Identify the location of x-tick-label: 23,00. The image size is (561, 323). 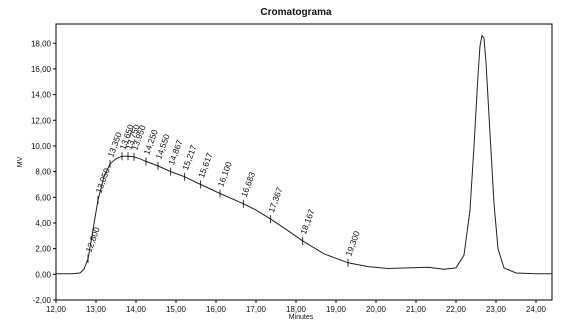
(496, 309).